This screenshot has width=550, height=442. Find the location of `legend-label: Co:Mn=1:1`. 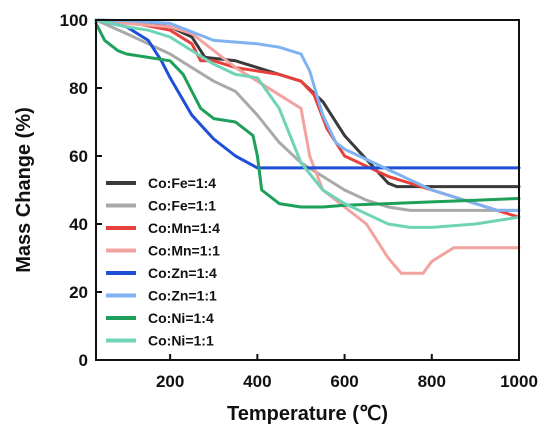

legend-label: Co:Mn=1:1 is located at coordinates (184, 251).